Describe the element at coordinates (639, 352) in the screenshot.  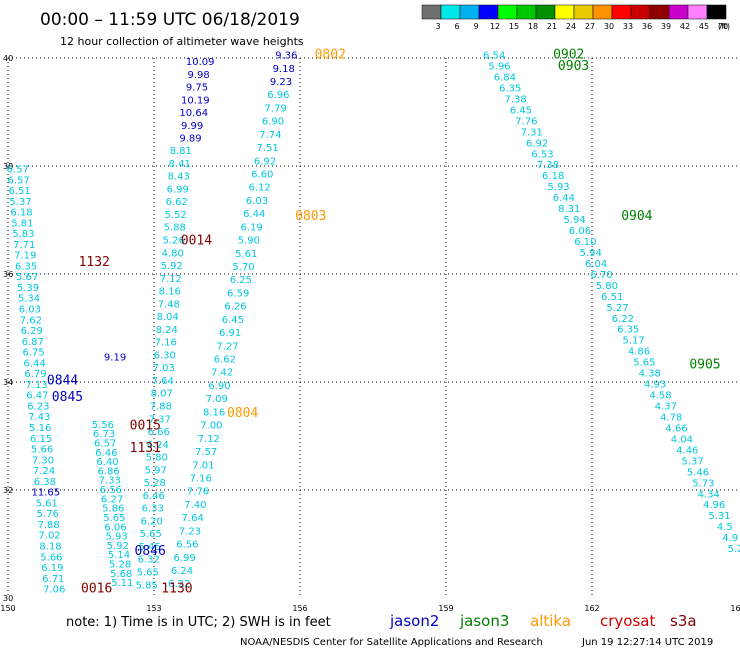
I see `wave-height-point: 4.86` at that location.